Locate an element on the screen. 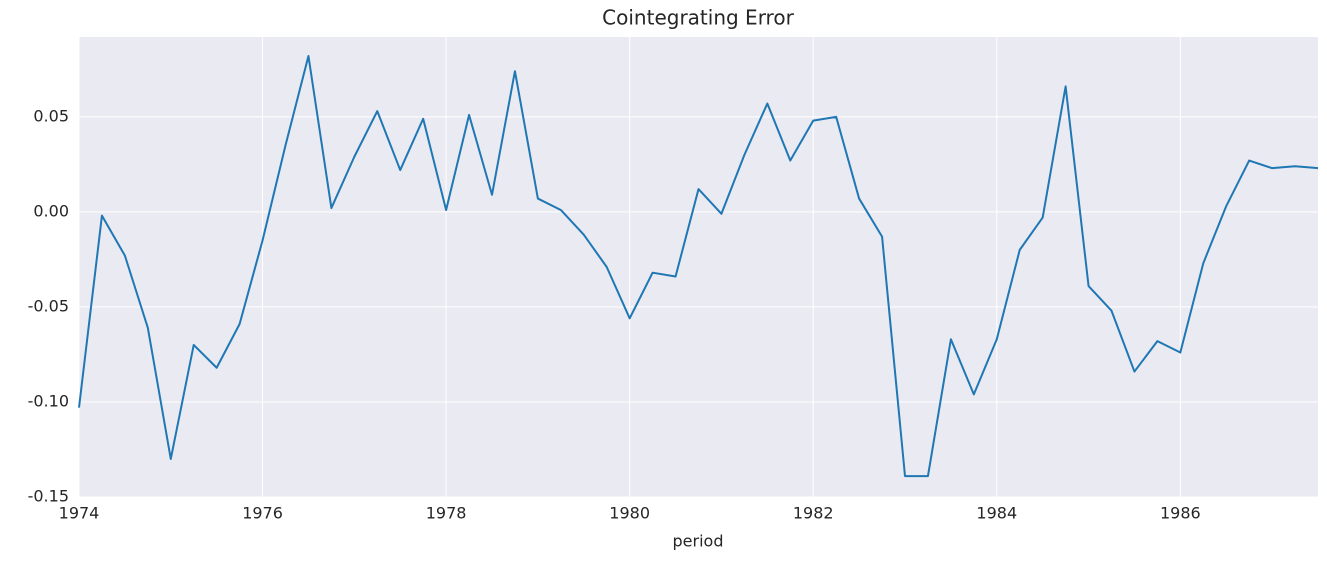 The height and width of the screenshot is (562, 1327). x-tick-label: 1976 is located at coordinates (262, 513).